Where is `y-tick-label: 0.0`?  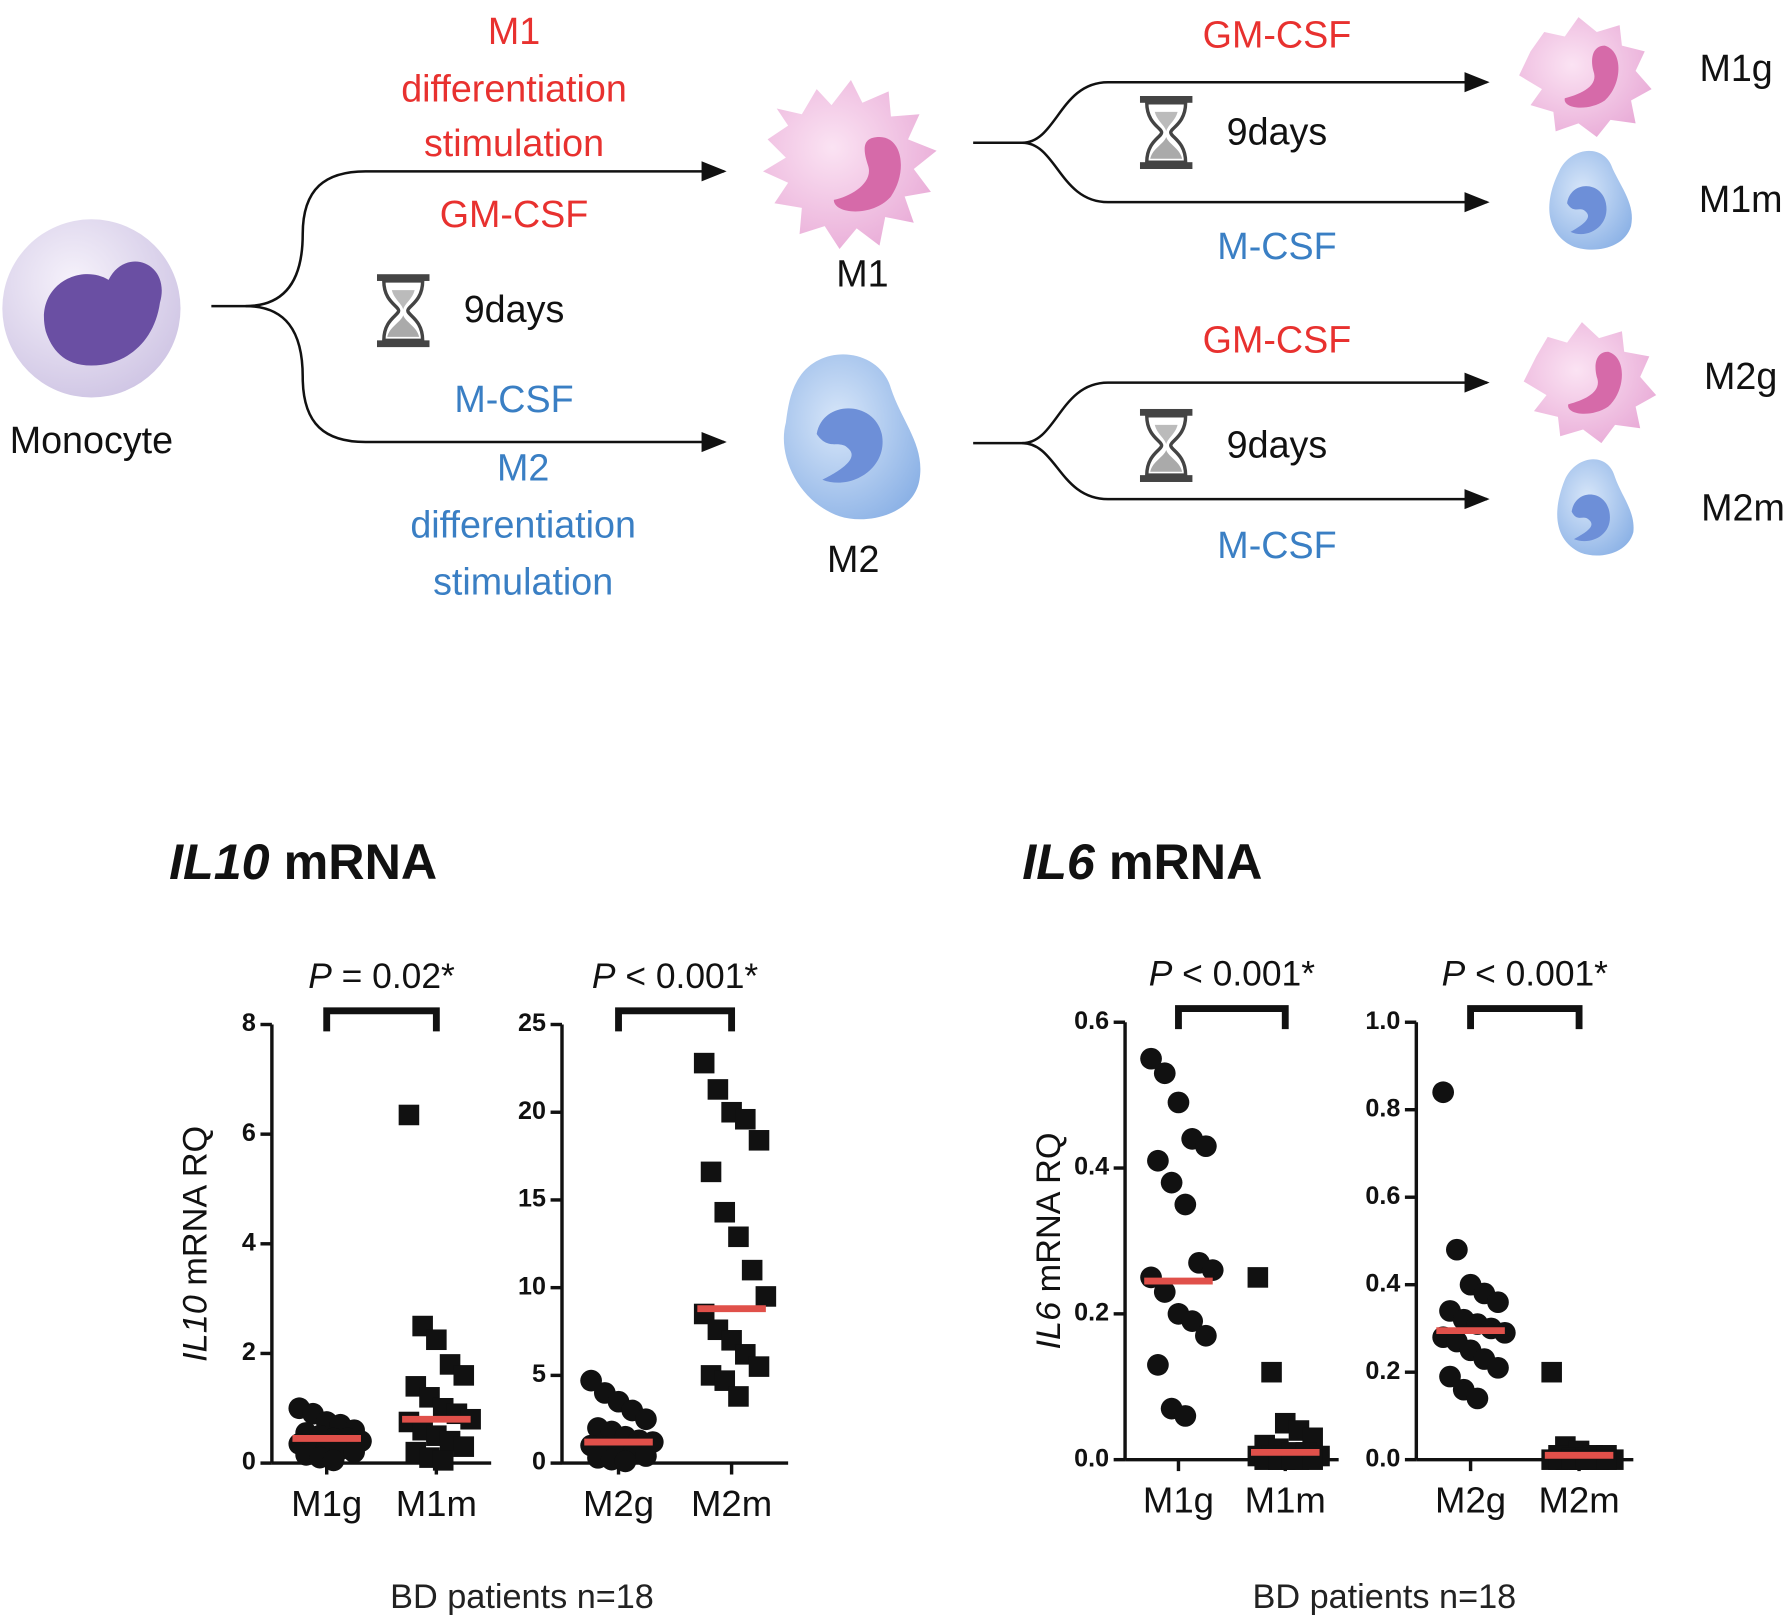
y-tick-label: 0.0 is located at coordinates (1382, 1458).